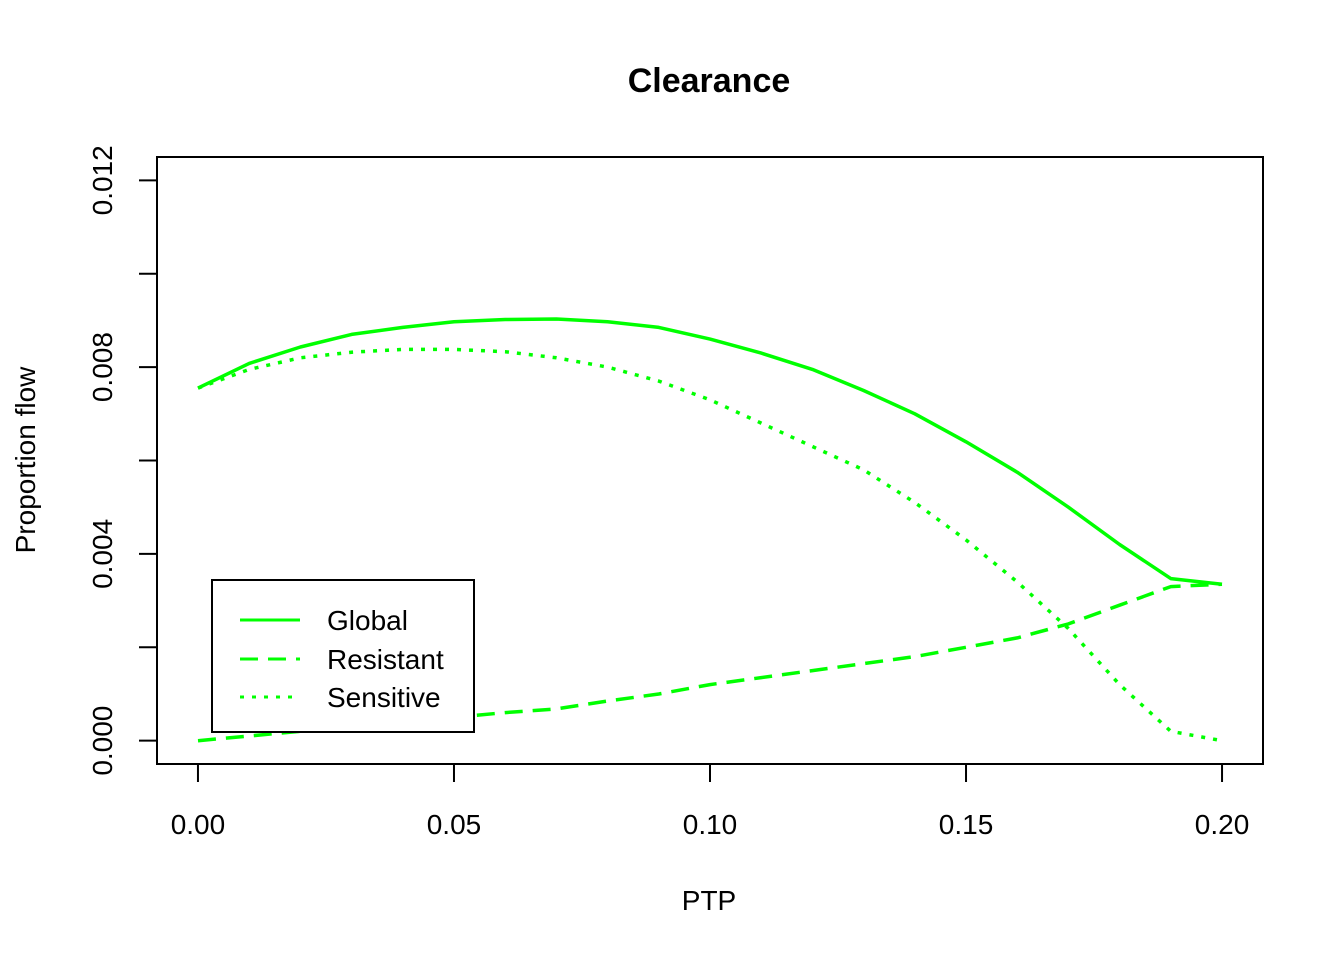 This screenshot has height=960, width=1344. What do you see at coordinates (367, 620) in the screenshot?
I see `legend-label-global: Global` at bounding box center [367, 620].